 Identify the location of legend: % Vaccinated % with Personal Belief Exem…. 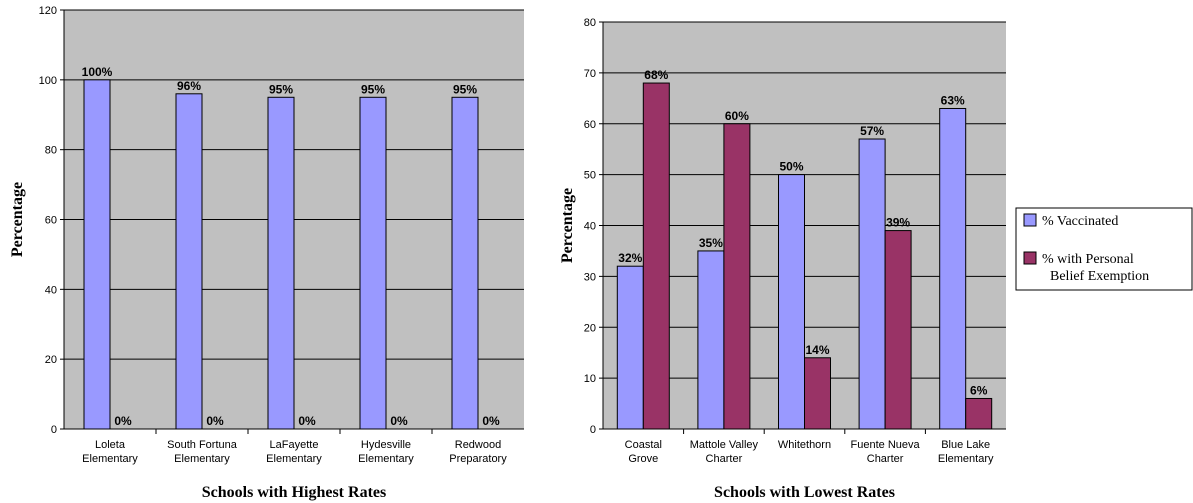
(1104, 249).